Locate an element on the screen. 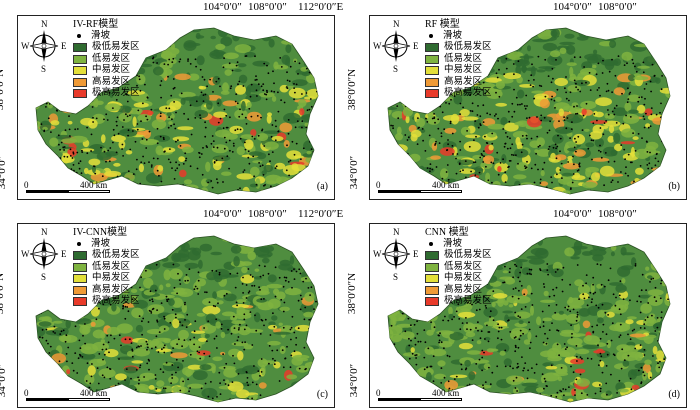 The height and width of the screenshot is (410, 700). scale-segment is located at coordinates (441, 191).